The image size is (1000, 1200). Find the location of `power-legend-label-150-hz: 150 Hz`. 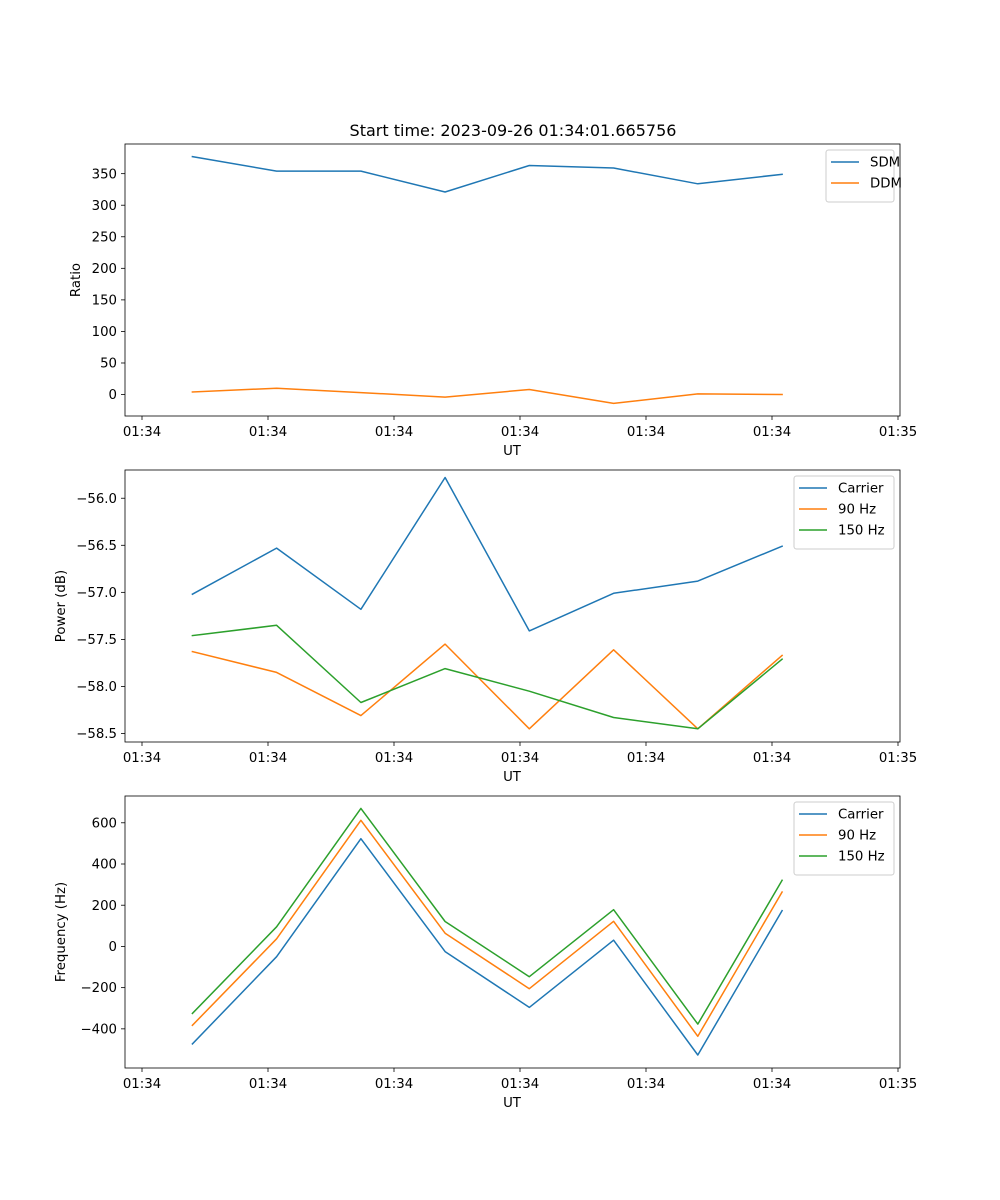

power-legend-label-150-hz: 150 Hz is located at coordinates (861, 531).